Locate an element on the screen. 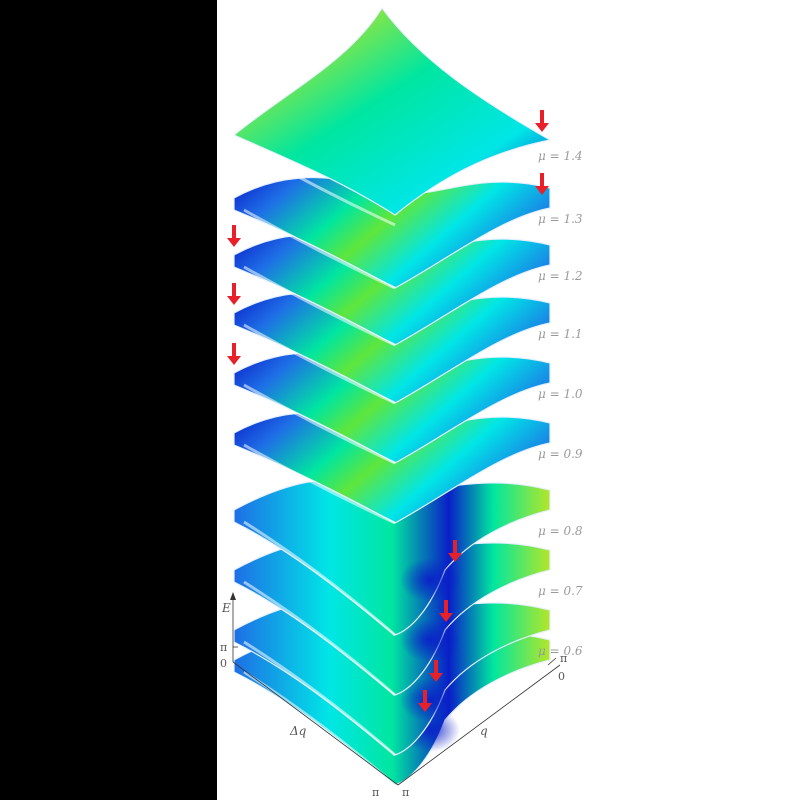  left-base-axis is located at coordinates (315, 723).